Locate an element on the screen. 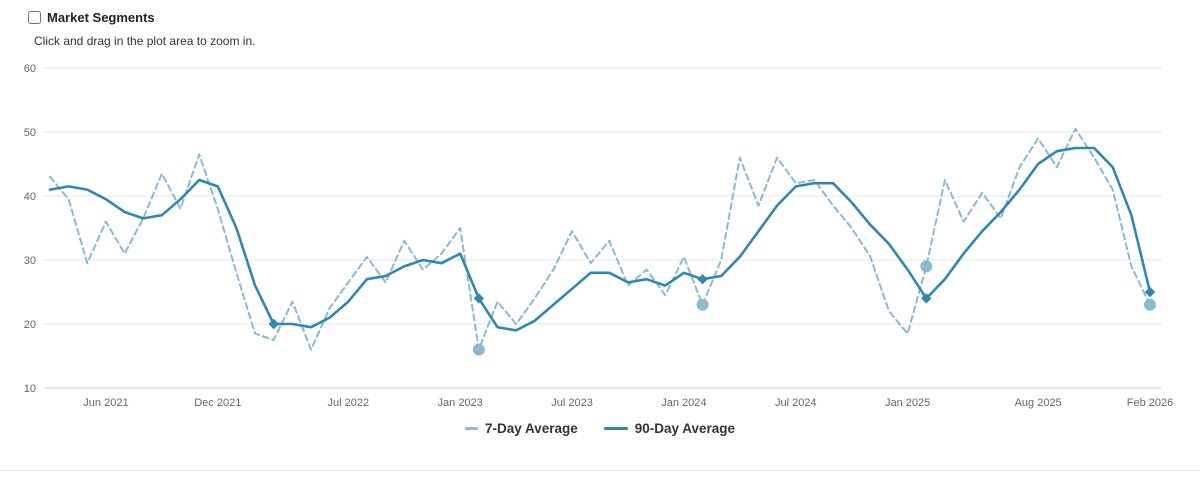  x-axis-label: Dec 2021 is located at coordinates (217, 403).